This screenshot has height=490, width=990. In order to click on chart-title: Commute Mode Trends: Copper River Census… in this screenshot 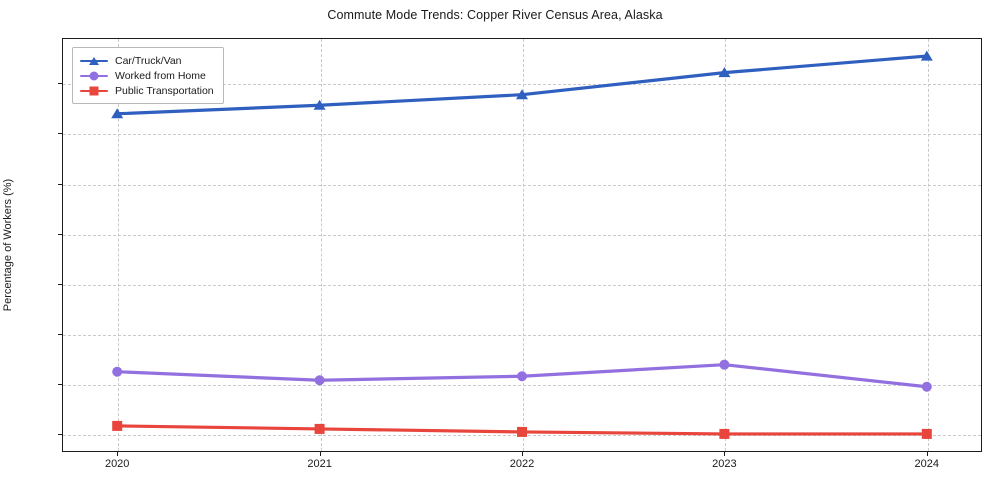, I will do `click(495, 15)`.